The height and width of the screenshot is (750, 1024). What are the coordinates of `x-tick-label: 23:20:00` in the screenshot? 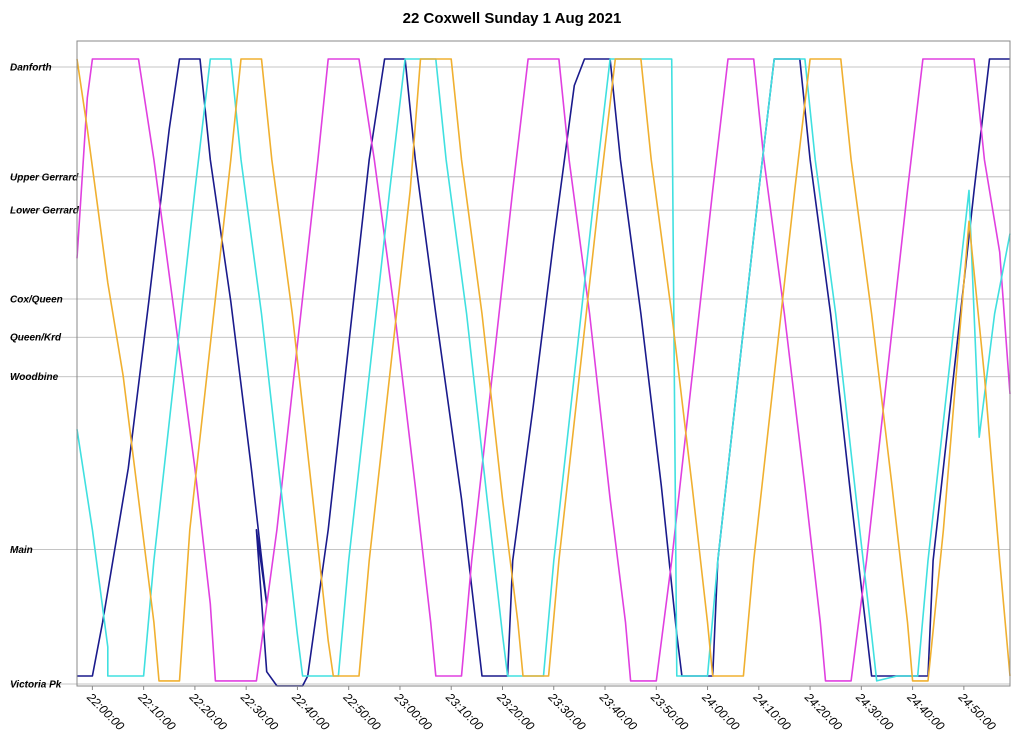 It's located at (516, 712).